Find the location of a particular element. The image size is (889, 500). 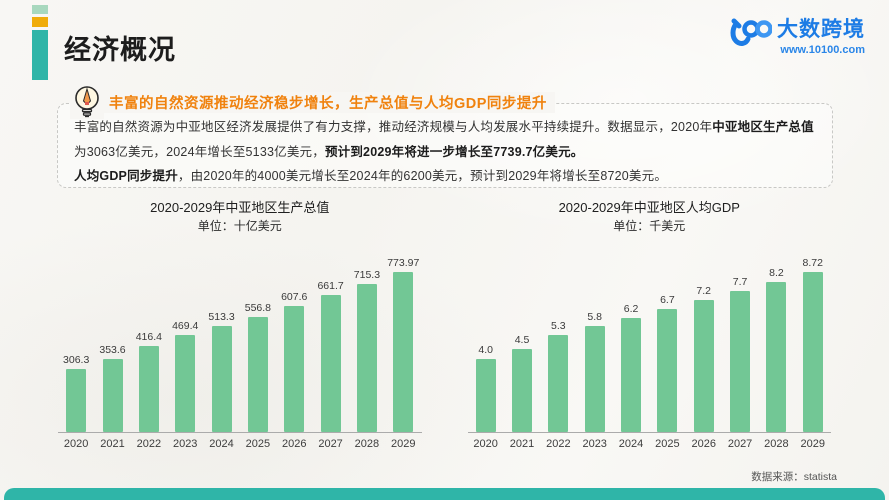

bar-value-label: 513.3 is located at coordinates (221, 317).